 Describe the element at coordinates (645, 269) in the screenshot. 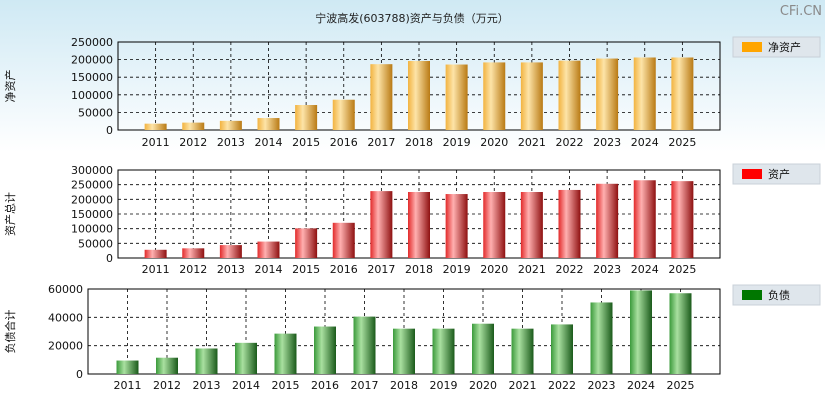

I see `assets-xtick-label: 2024` at that location.